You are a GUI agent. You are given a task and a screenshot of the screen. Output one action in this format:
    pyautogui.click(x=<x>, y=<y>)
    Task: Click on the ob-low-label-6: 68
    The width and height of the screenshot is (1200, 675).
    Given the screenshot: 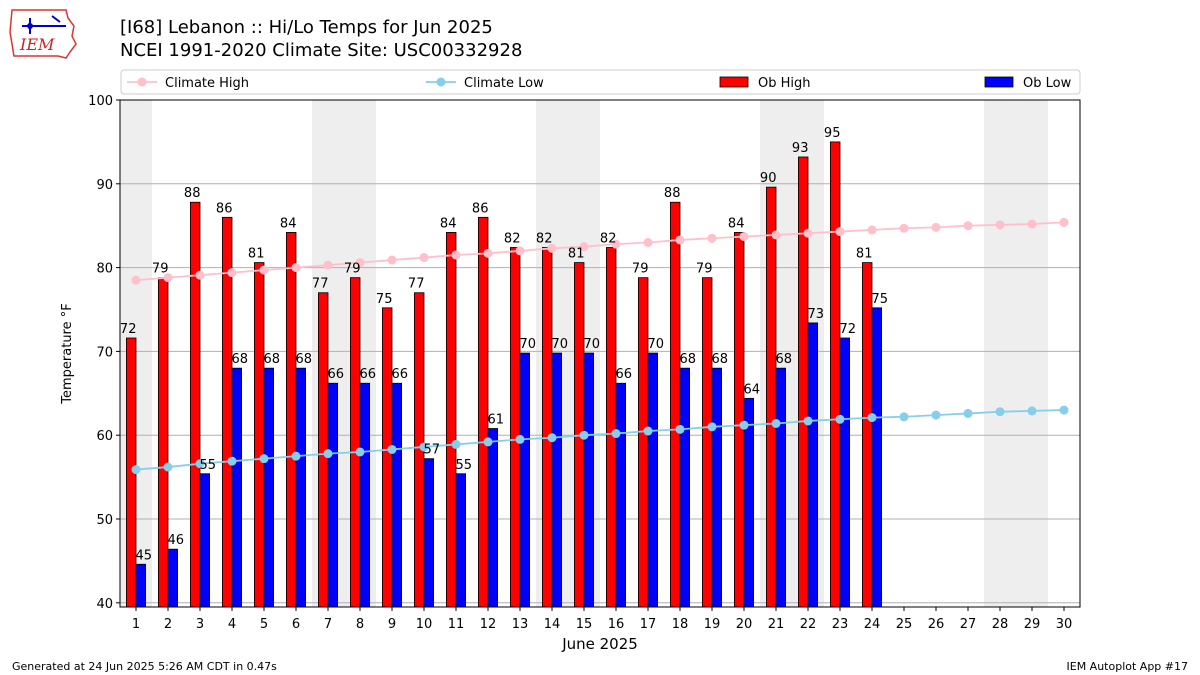 What is the action you would take?
    pyautogui.click(x=304, y=359)
    